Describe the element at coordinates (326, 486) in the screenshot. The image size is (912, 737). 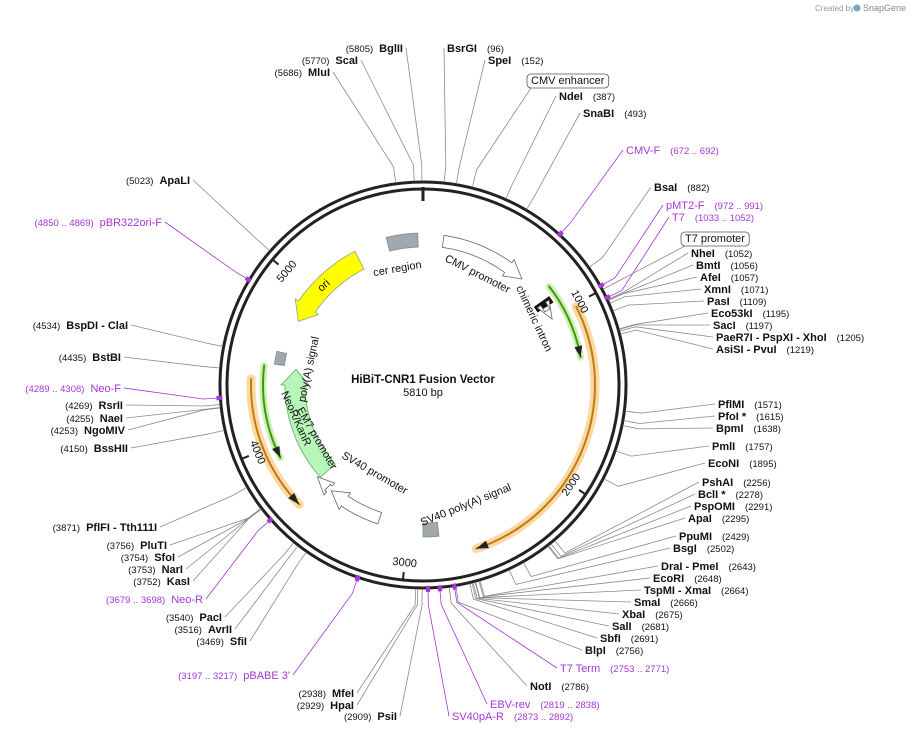
I see `em7-promoter-arrow` at that location.